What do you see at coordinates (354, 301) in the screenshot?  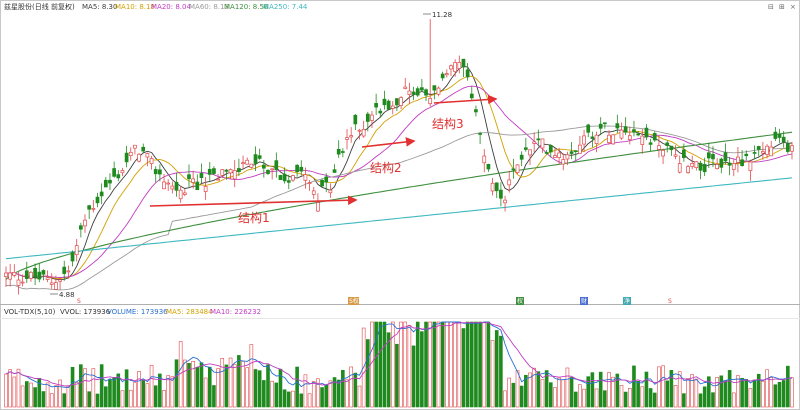 I see `event-marker: S权` at bounding box center [354, 301].